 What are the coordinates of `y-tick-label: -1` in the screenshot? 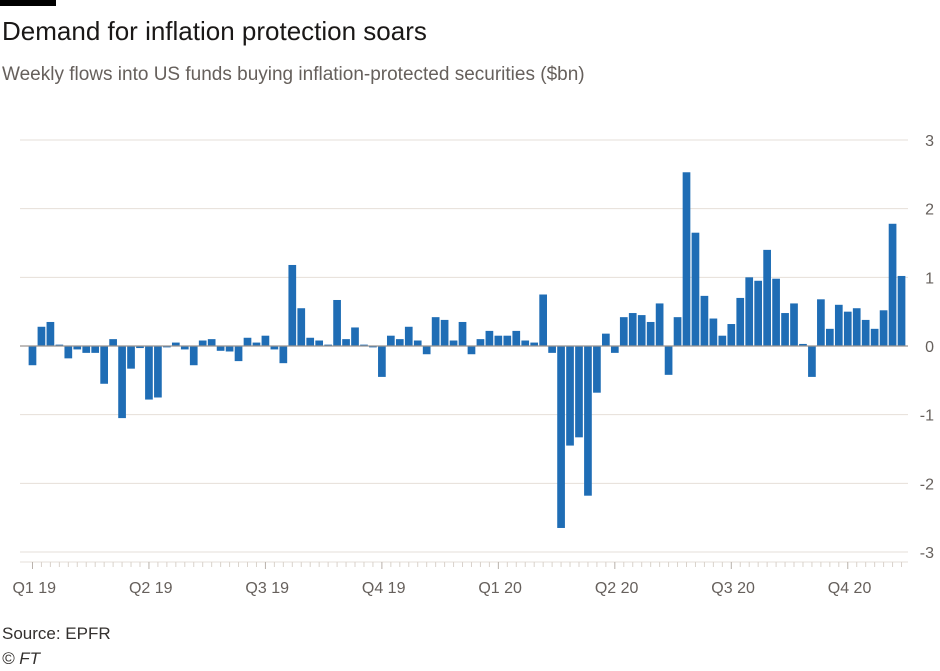 It's located at (927, 416).